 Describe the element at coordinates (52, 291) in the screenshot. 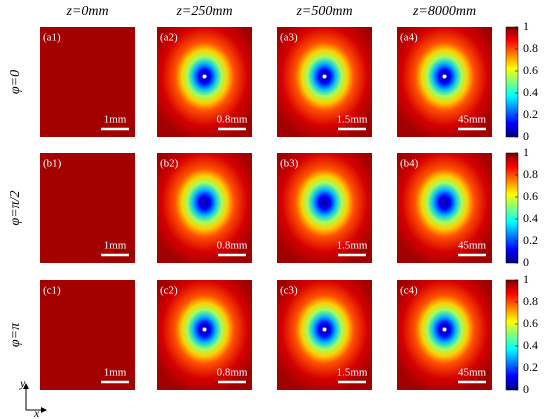

I see `panel-label: (c1)` at that location.